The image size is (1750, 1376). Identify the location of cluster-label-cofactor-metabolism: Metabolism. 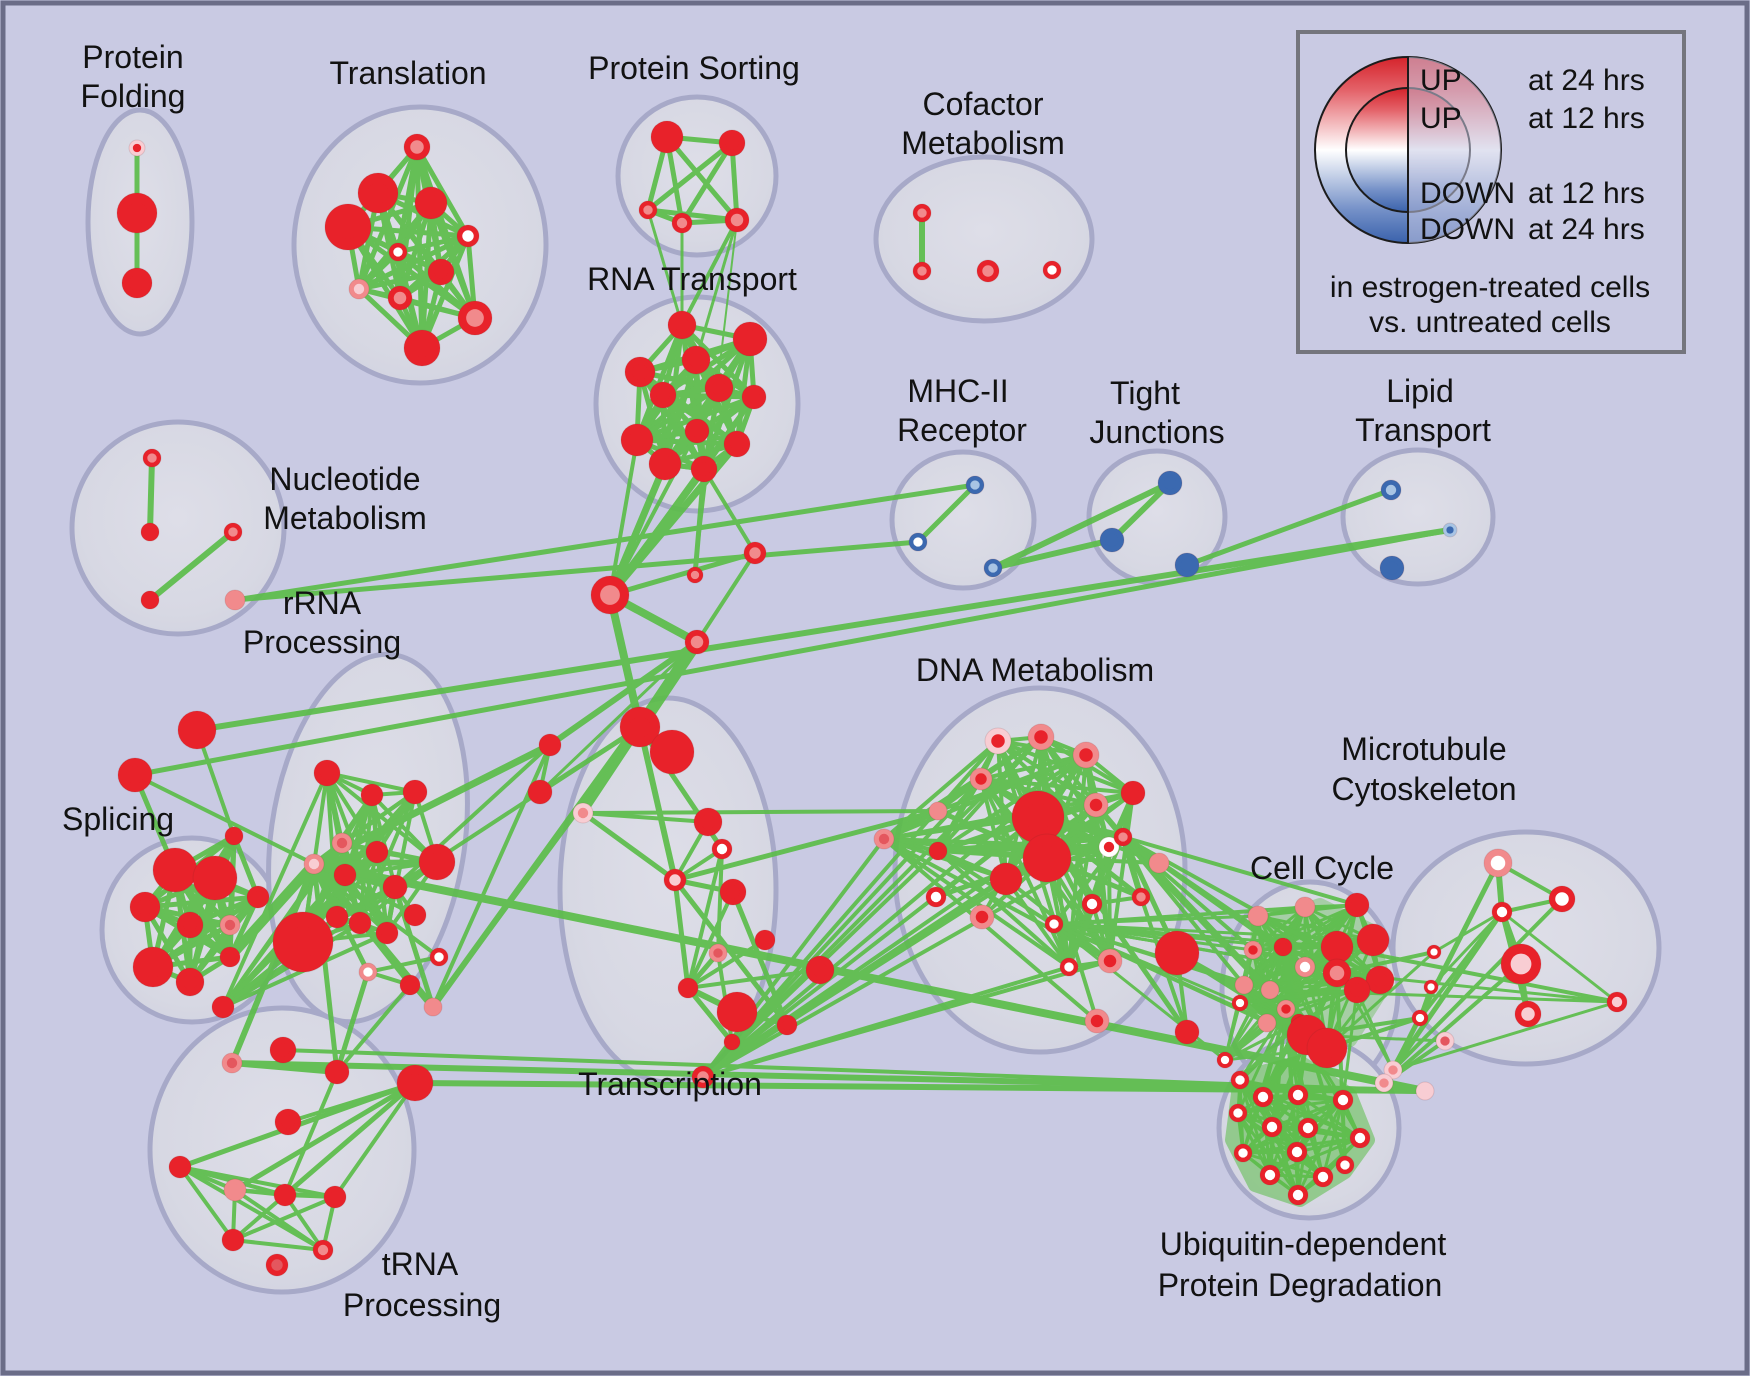
(983, 143).